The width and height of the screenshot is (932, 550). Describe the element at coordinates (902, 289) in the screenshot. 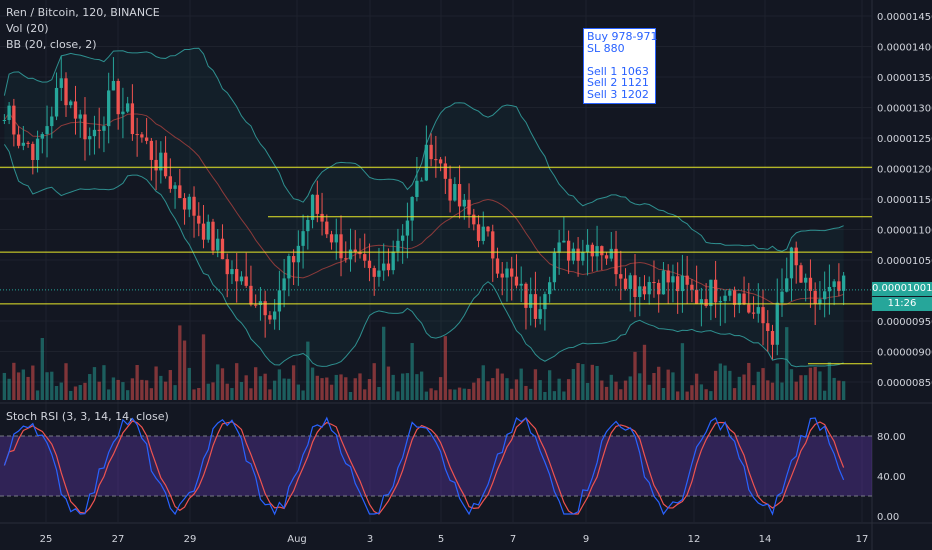

I see `last-price-tag: 0.00001001` at that location.